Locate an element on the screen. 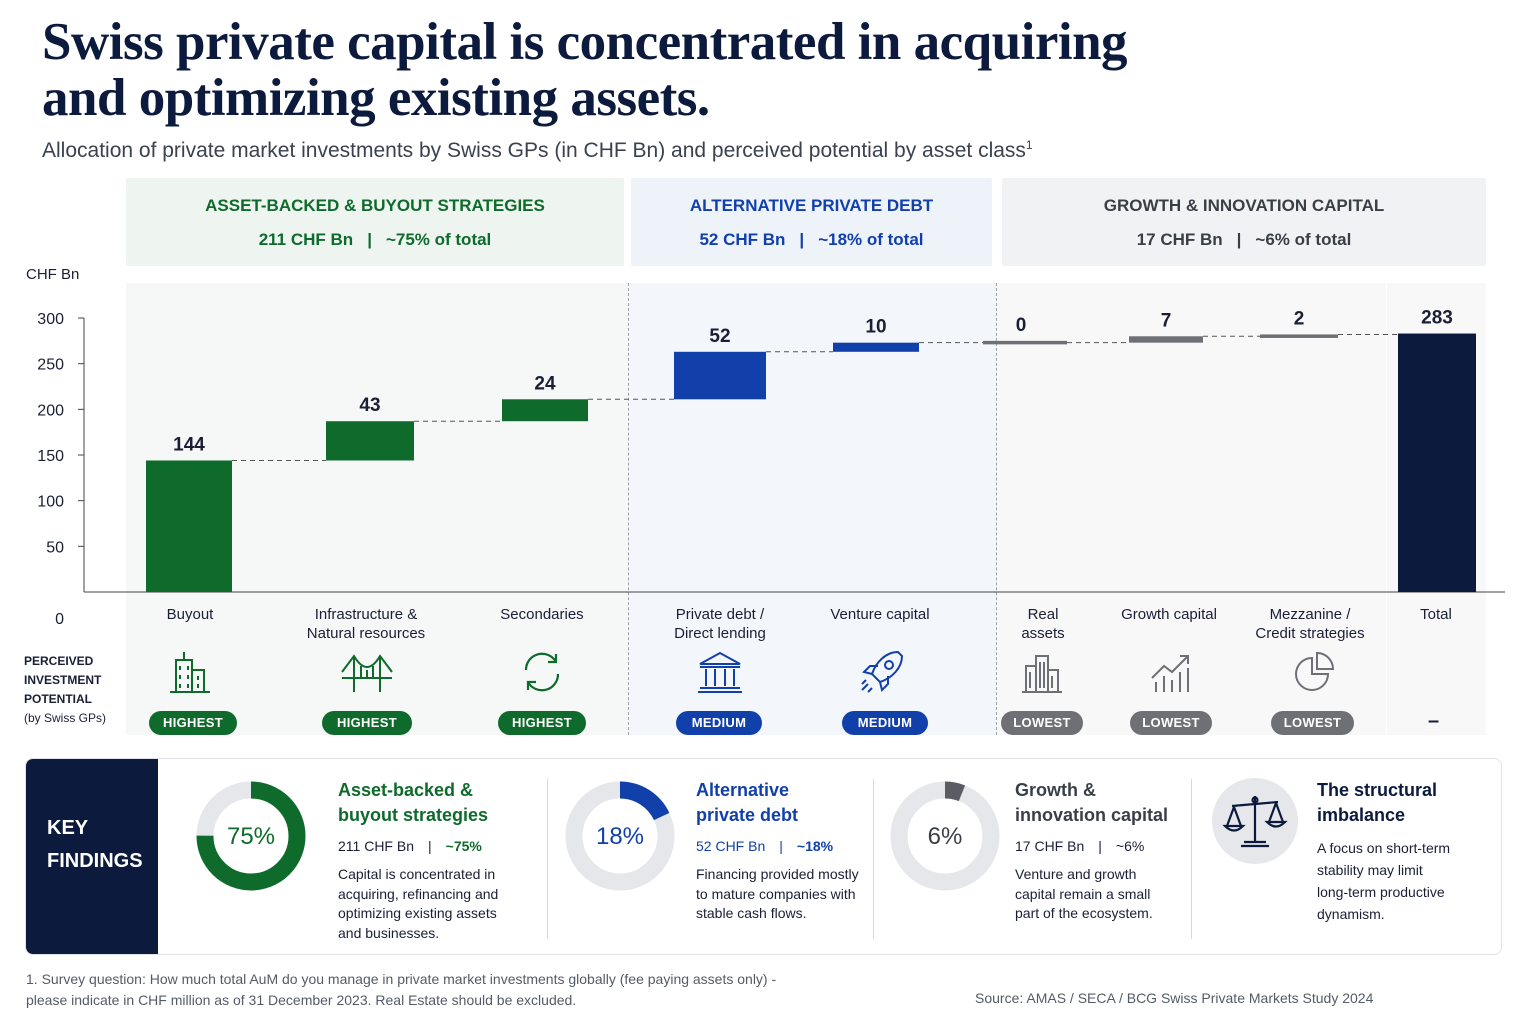  group-amount: 52 CHF Bn is located at coordinates (742, 239).